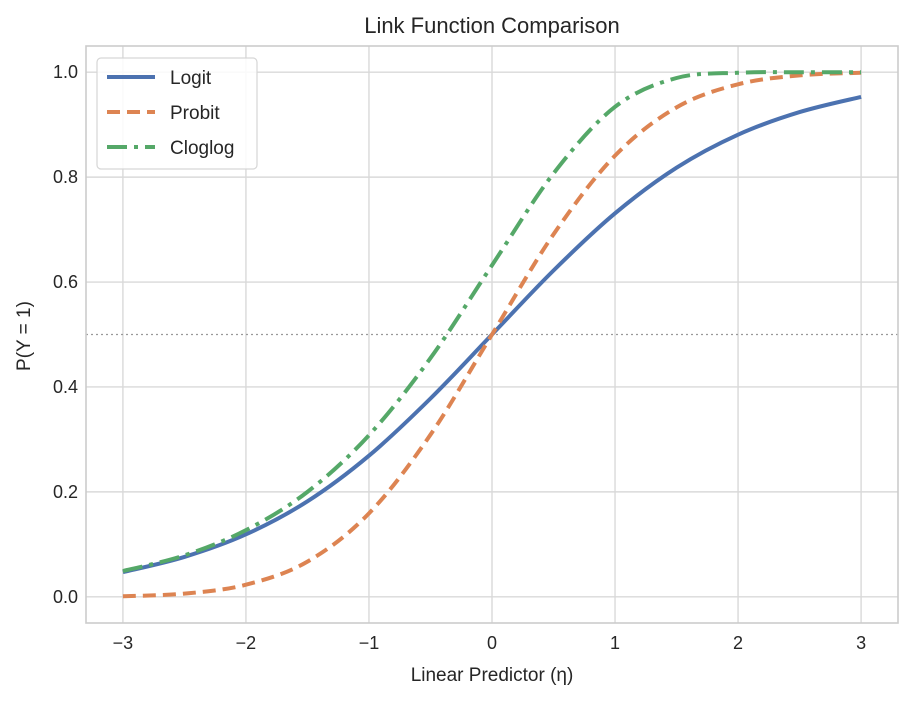 This screenshot has width=914, height=701. What do you see at coordinates (195, 113) in the screenshot?
I see `legend-label: Probit` at bounding box center [195, 113].